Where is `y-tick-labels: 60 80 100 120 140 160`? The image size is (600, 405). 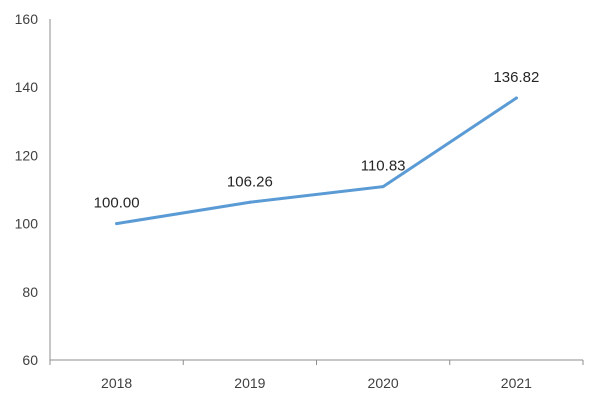
y-tick-labels: 60 80 100 120 140 160 is located at coordinates (27, 189).